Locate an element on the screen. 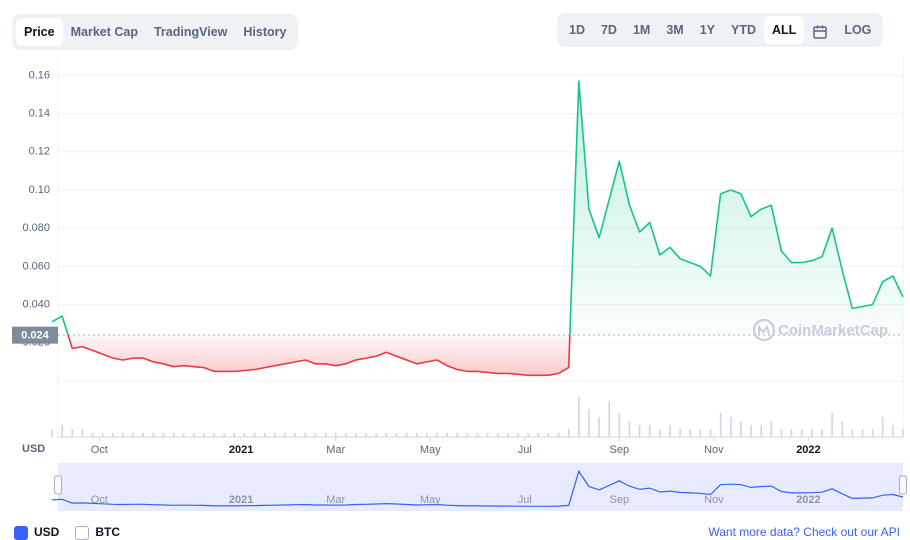  tab-button: Price is located at coordinates (39, 32).